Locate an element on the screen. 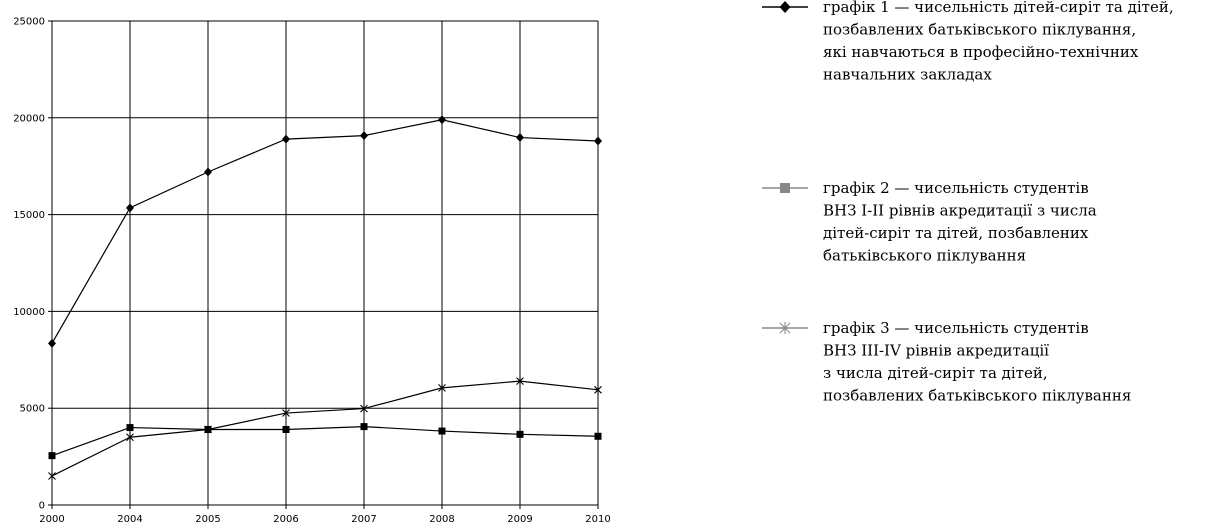 The image size is (1231, 528). legend-label-line: з числа дітей-сиріт та дітей, is located at coordinates (935, 373).